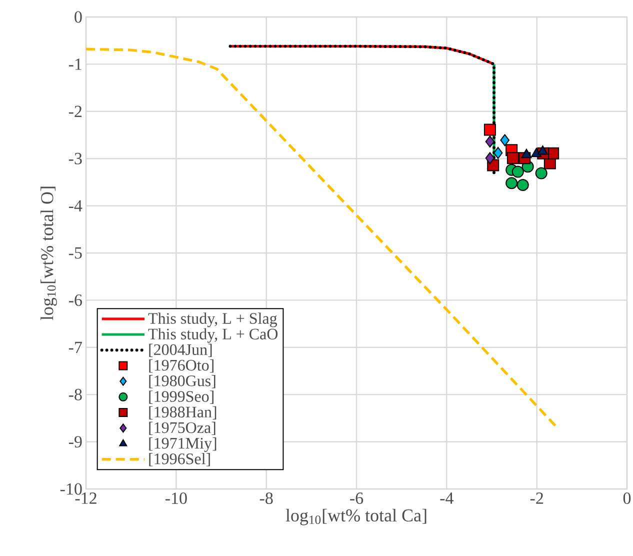  What do you see at coordinates (182, 381) in the screenshot?
I see `legend-label: [1980Gus]` at bounding box center [182, 381].